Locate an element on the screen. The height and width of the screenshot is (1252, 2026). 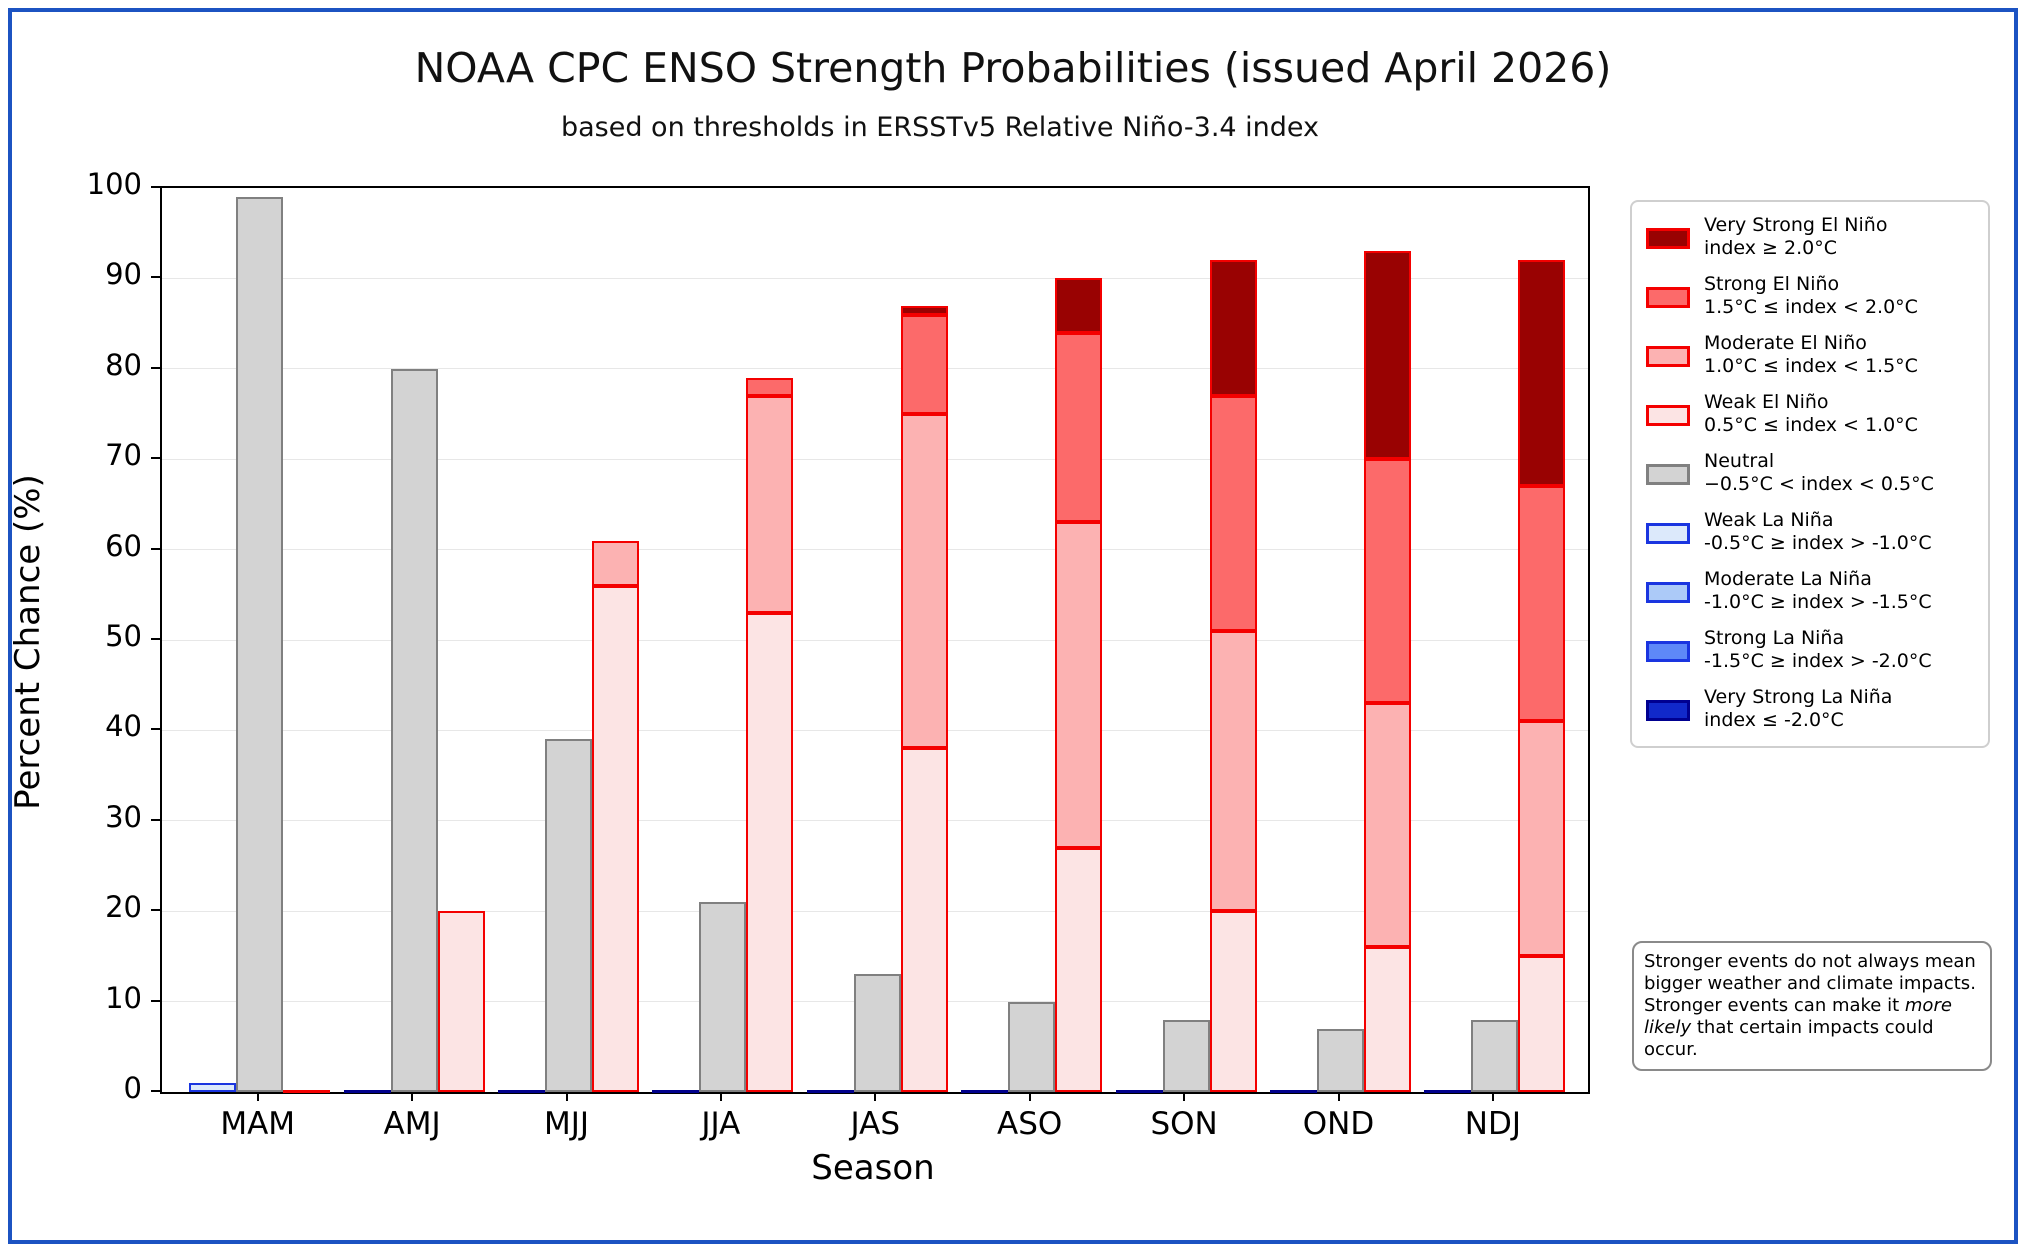
legend-label-range: -1.5°C ≥ index > -2.0°C is located at coordinates (1818, 661).